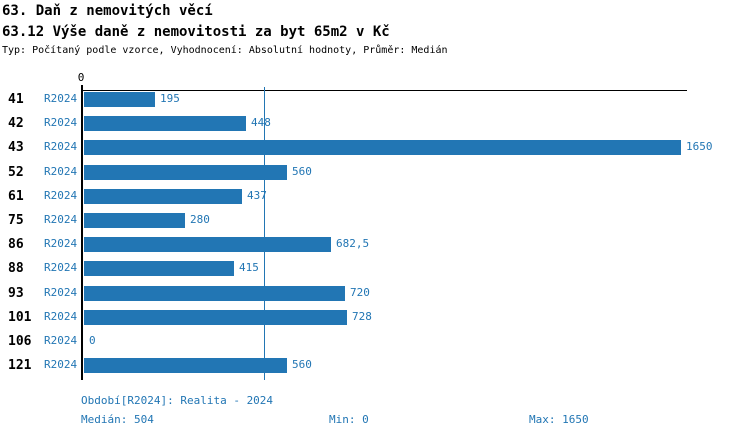  What do you see at coordinates (16, 220) in the screenshot?
I see `row-category-label: 75` at bounding box center [16, 220].